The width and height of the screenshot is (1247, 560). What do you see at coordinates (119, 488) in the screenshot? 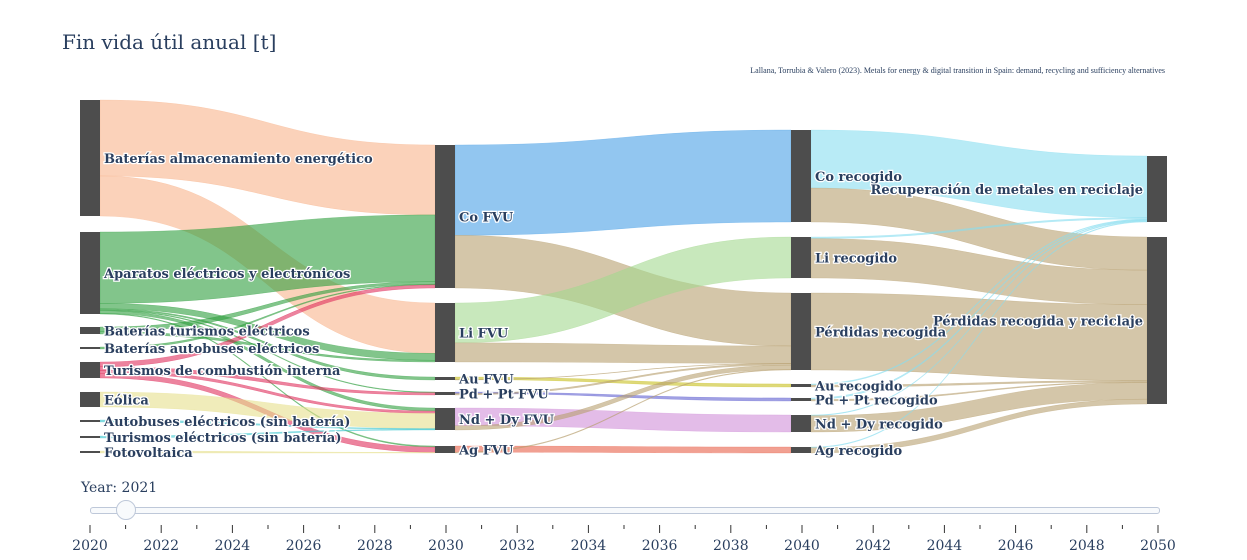
I see `slider-current-value: Year: 2021` at bounding box center [119, 488].